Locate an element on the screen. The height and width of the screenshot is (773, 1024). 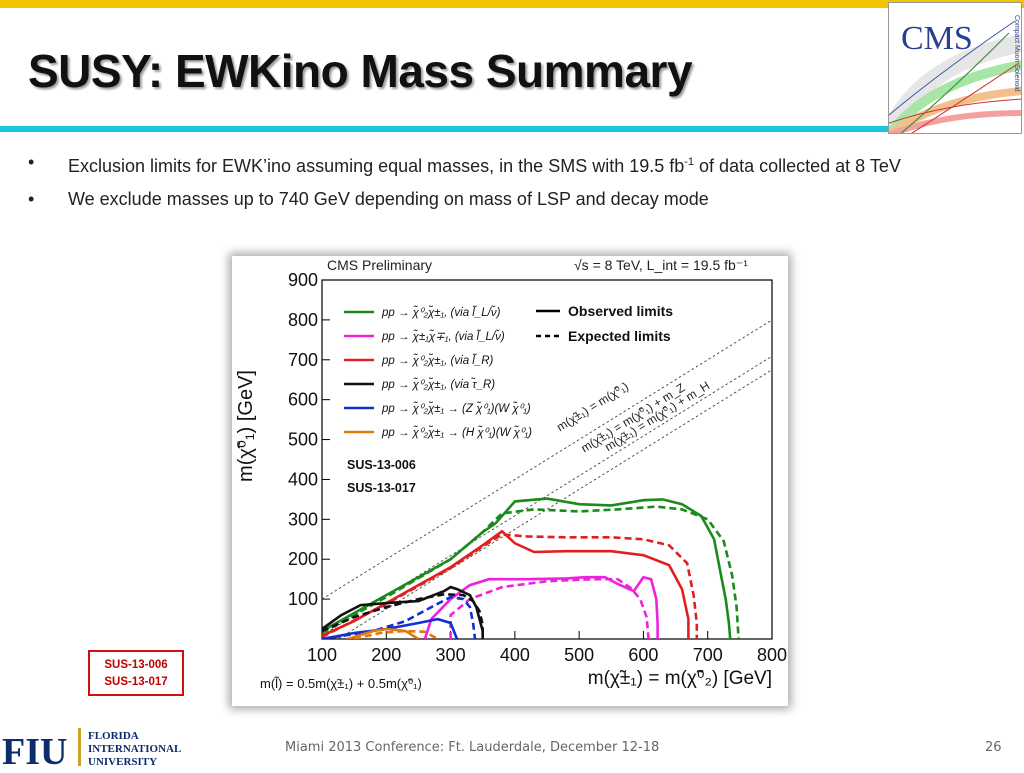
fiu-name-line: INTERNATIONAL is located at coordinates (134, 749).